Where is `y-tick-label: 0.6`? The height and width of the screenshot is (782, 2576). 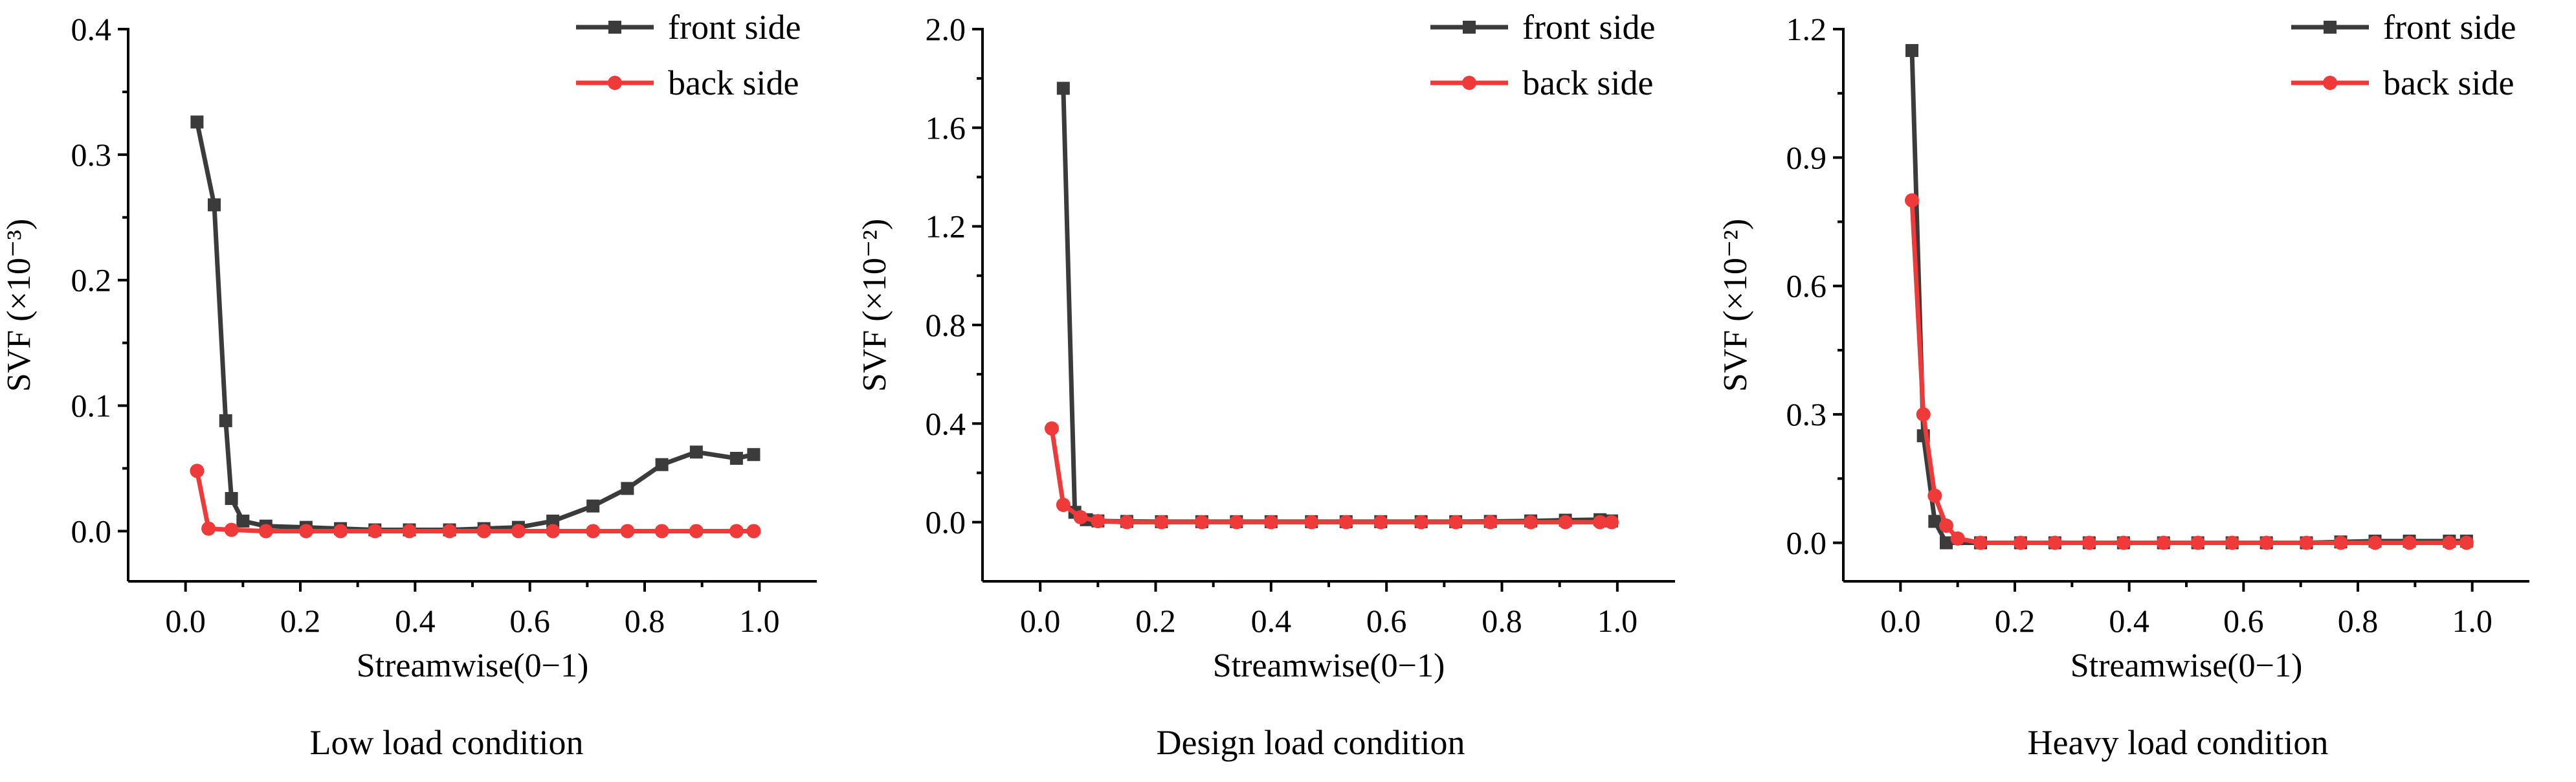 y-tick-label: 0.6 is located at coordinates (1806, 286).